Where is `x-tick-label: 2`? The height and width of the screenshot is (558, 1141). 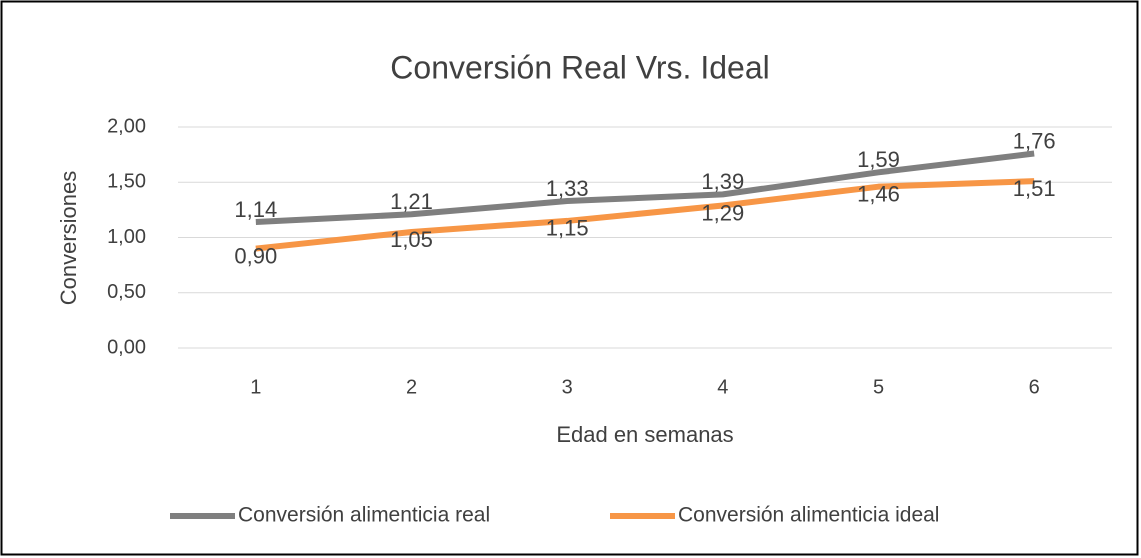
x-tick-label: 2 is located at coordinates (411, 387).